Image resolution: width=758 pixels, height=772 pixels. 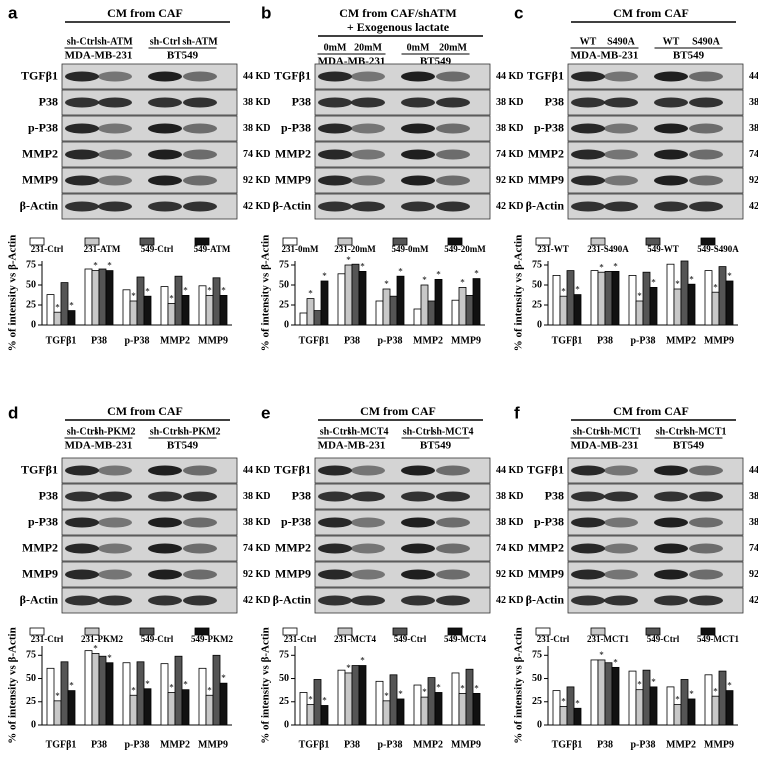 I want to click on y-tick-label: 50, so click(x=31, y=678).